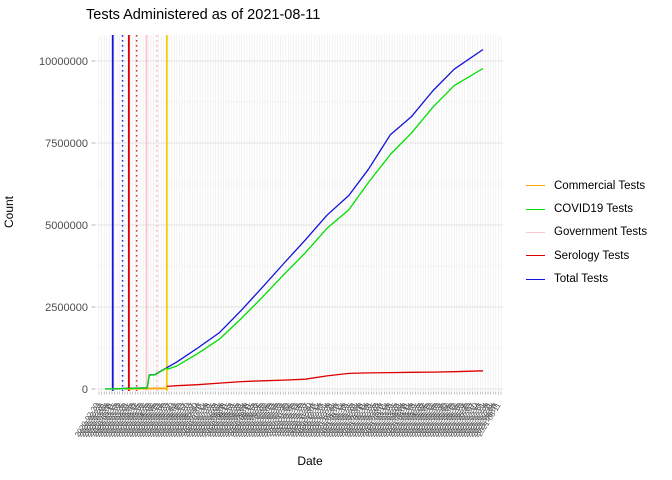  I want to click on legend-item: Total Tests, so click(586, 279).